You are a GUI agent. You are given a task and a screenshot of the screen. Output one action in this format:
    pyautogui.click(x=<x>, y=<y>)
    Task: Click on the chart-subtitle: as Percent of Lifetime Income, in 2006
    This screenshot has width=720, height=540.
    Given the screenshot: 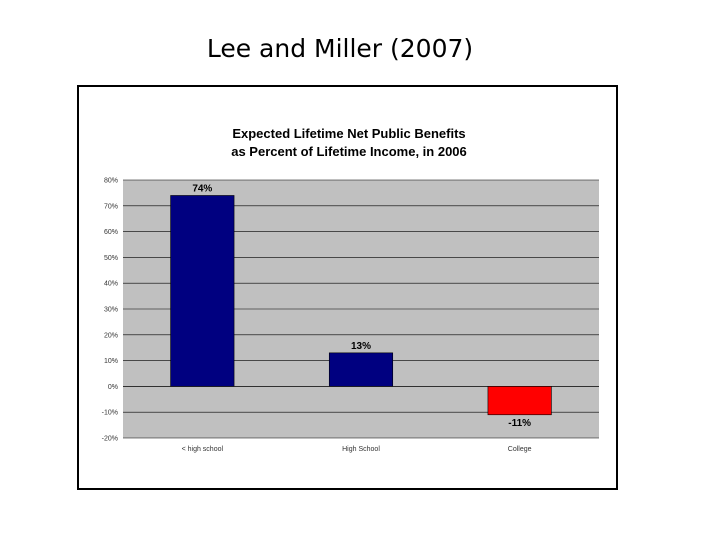 What is the action you would take?
    pyautogui.click(x=349, y=151)
    